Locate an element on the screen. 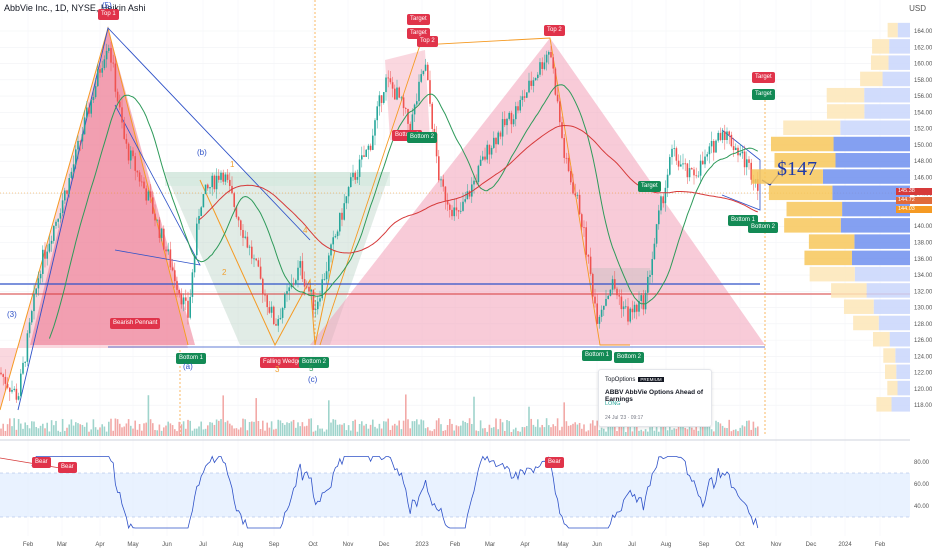  price-tick: 126.00 is located at coordinates (923, 341).